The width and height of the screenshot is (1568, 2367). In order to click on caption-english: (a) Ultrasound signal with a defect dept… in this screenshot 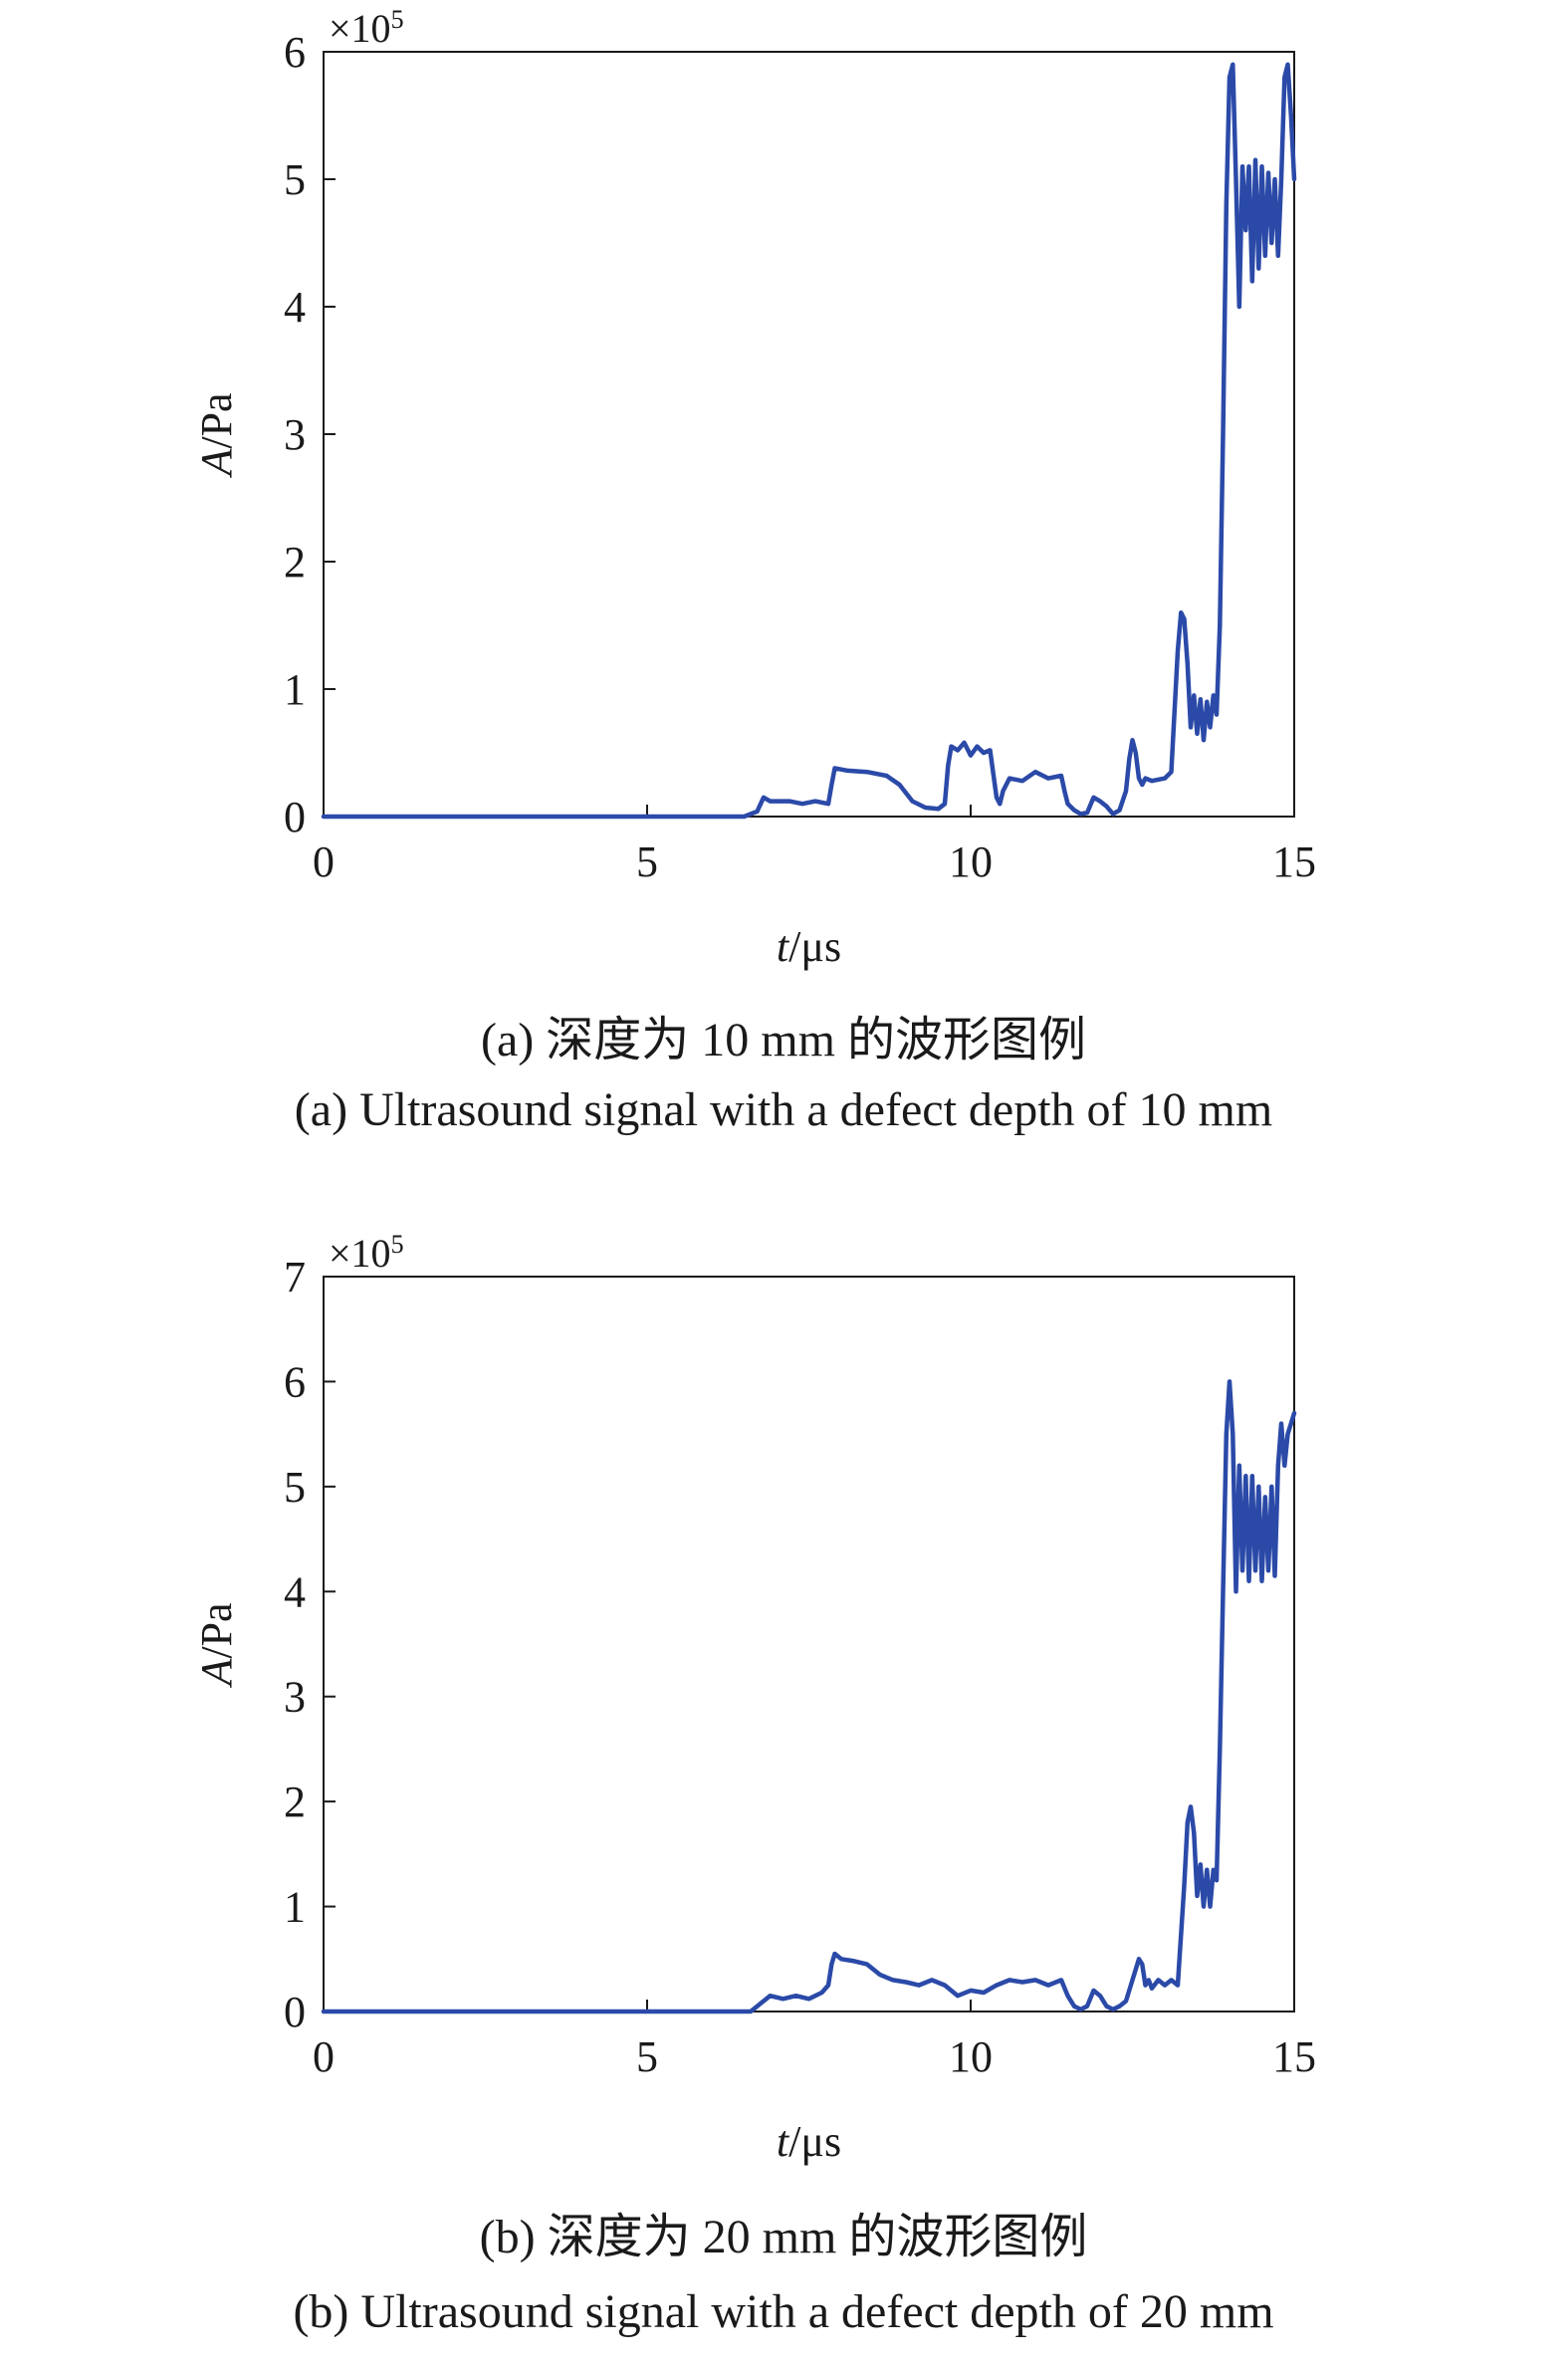, I will do `click(783, 1109)`.